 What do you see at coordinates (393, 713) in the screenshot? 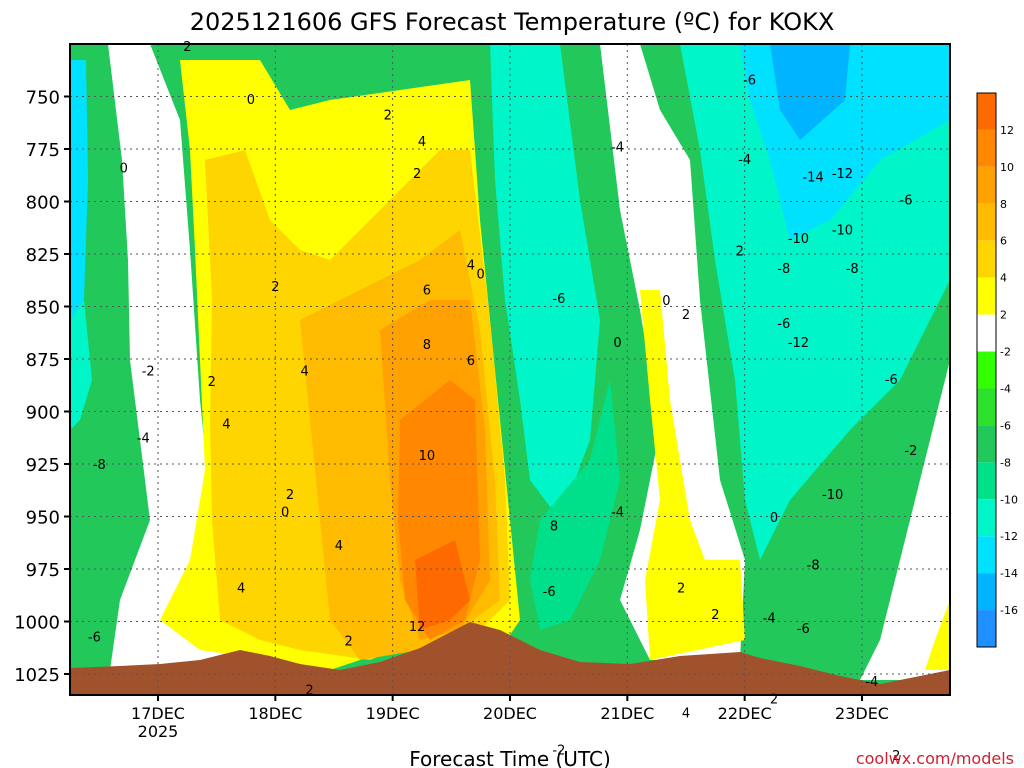
I see `x-tick-label: 19DEC` at bounding box center [393, 713].